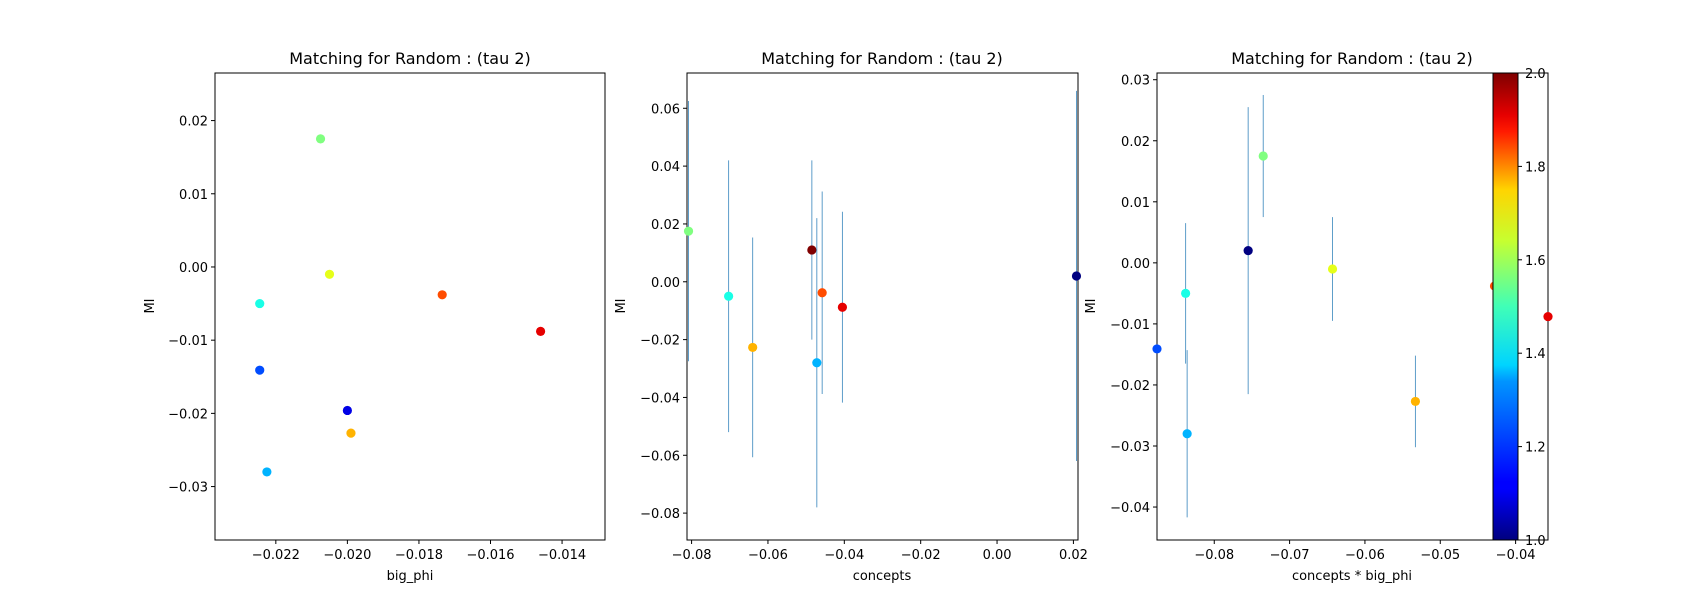  What do you see at coordinates (419, 555) in the screenshot?
I see `x-tick-label: −0.018` at bounding box center [419, 555].